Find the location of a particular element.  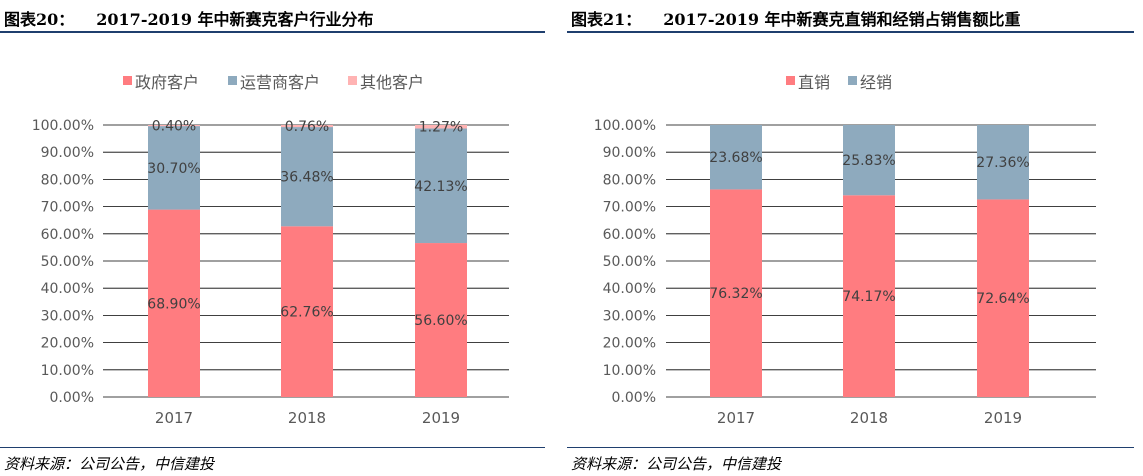

data-label: 1.27% is located at coordinates (441, 128).